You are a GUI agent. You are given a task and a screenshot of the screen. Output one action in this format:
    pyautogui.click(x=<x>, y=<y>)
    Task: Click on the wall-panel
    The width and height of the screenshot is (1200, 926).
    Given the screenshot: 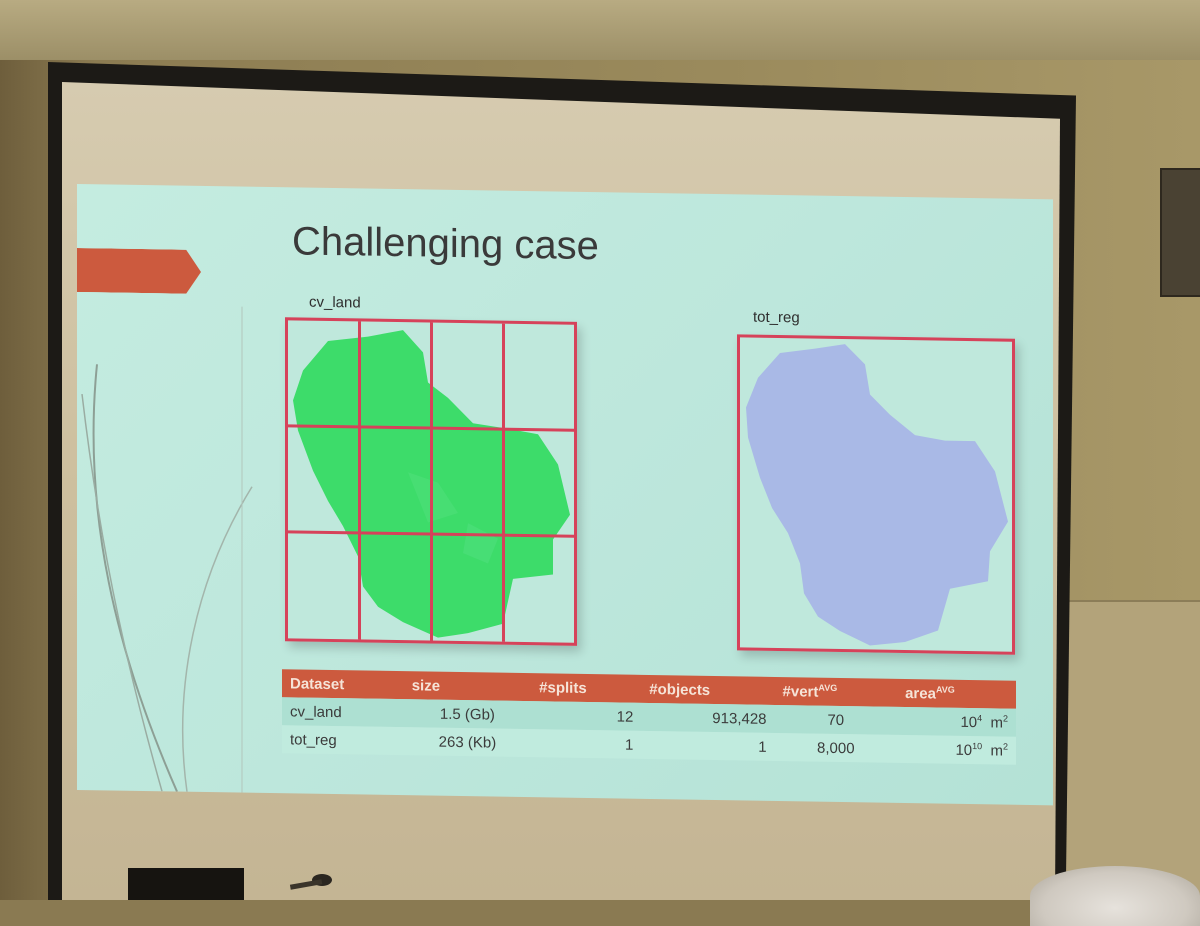 What is the action you would take?
    pyautogui.click(x=1133, y=751)
    